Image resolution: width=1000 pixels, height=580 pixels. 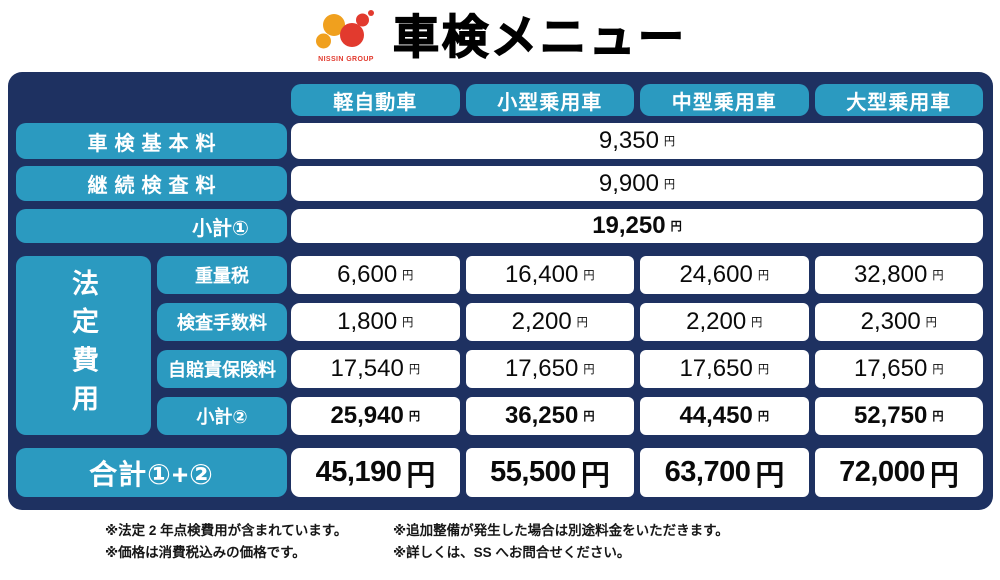 What do you see at coordinates (541, 274) in the screenshot?
I see `amount: 16,400` at bounding box center [541, 274].